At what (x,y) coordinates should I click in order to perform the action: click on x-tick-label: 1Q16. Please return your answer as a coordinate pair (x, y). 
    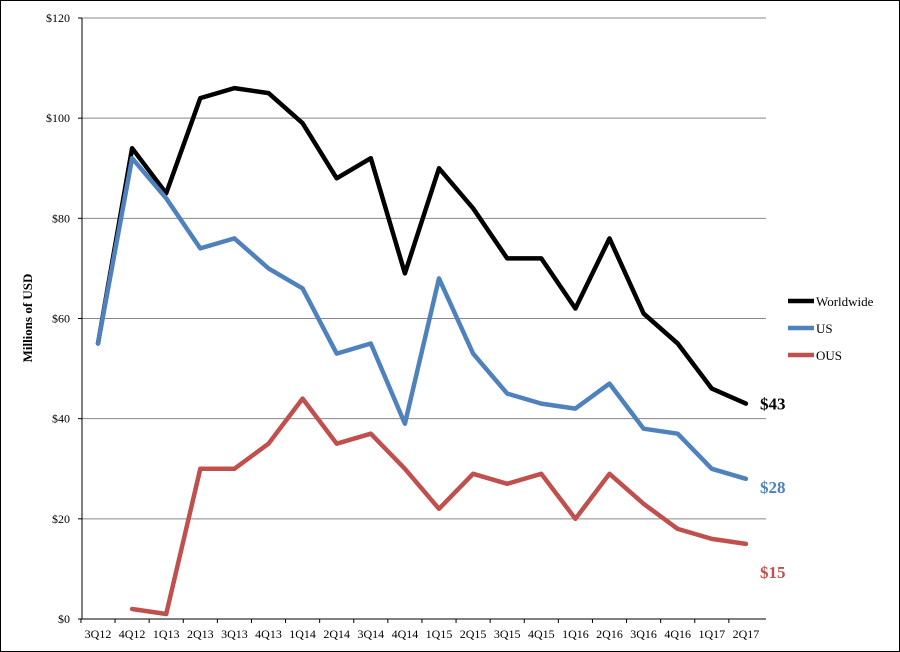
    Looking at the image, I should click on (575, 634).